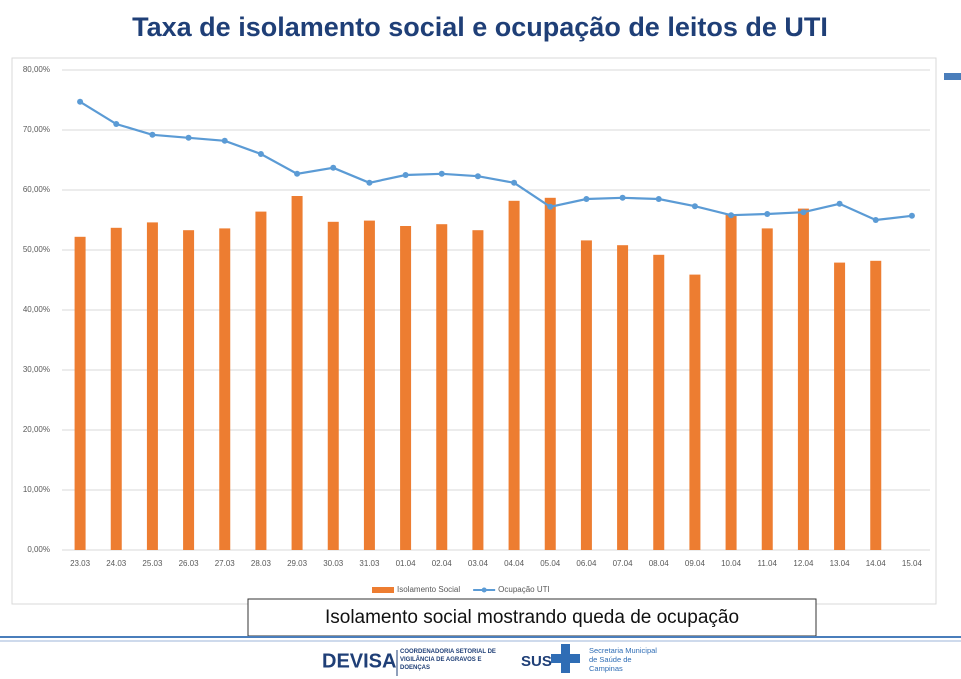 This screenshot has height=679, width=961. I want to click on logo-sus: SUS, so click(536, 661).